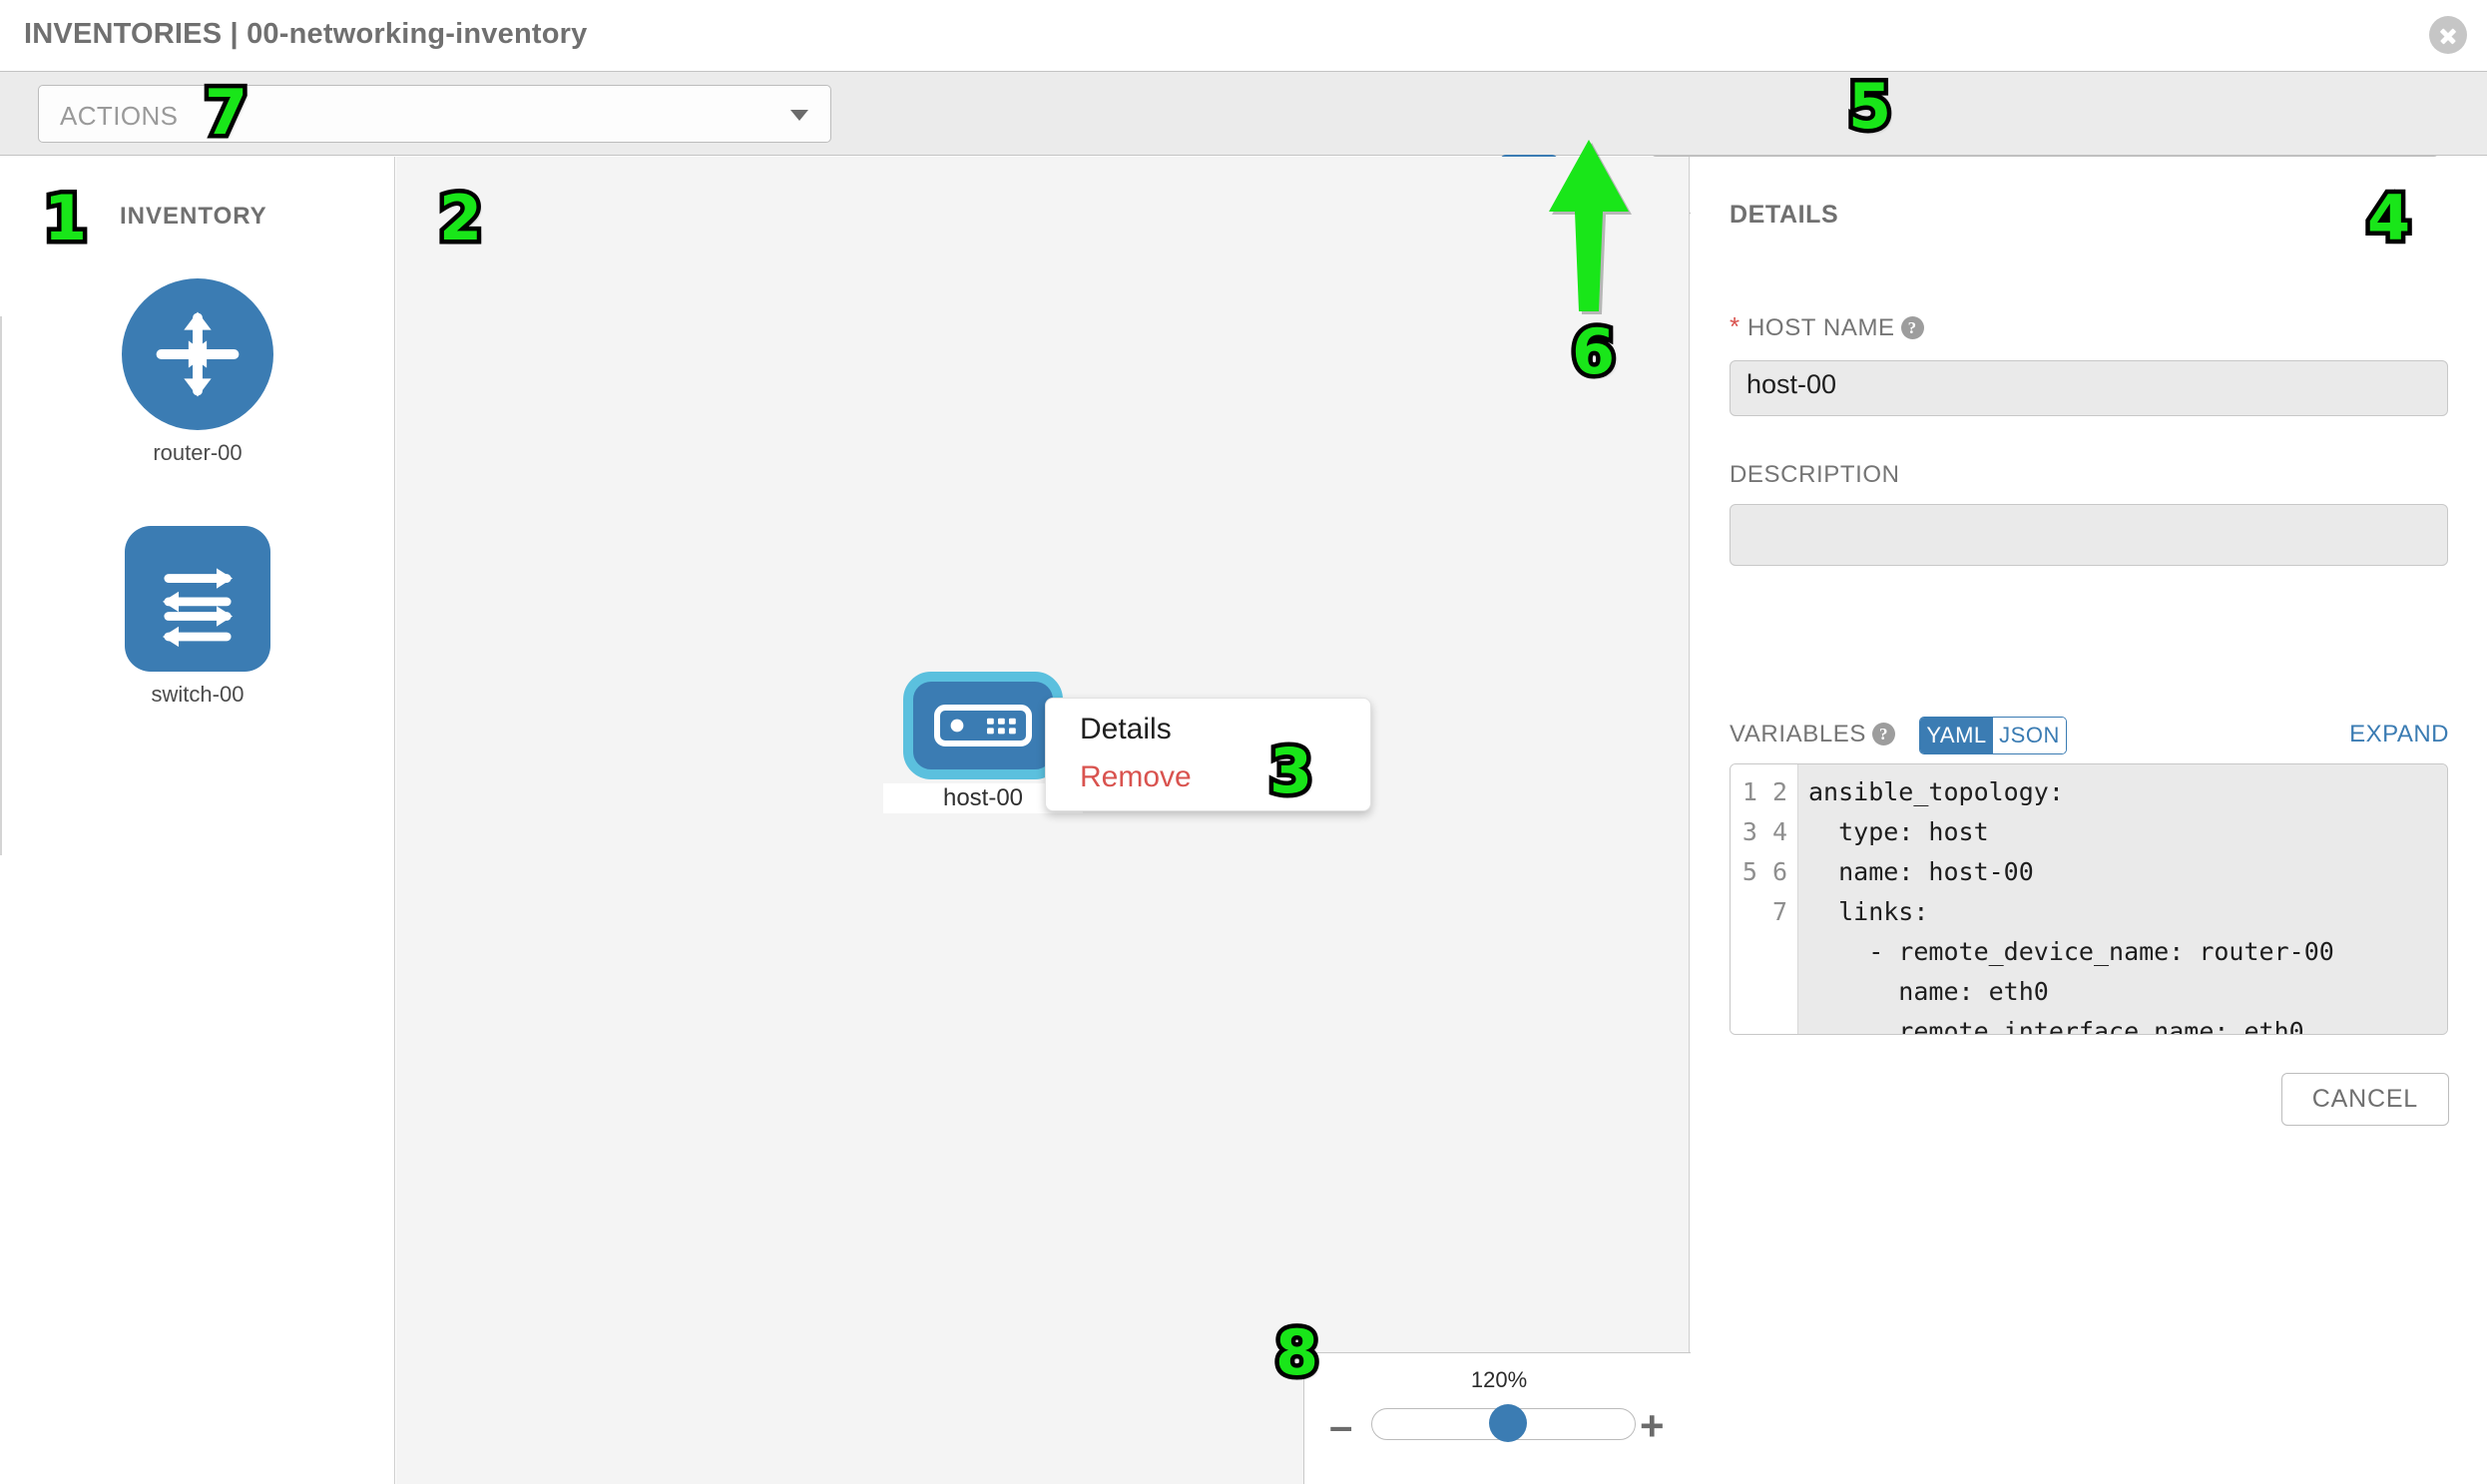 This screenshot has height=1484, width=2487. Describe the element at coordinates (198, 694) in the screenshot. I see `inventory-item-label: switch-00` at that location.